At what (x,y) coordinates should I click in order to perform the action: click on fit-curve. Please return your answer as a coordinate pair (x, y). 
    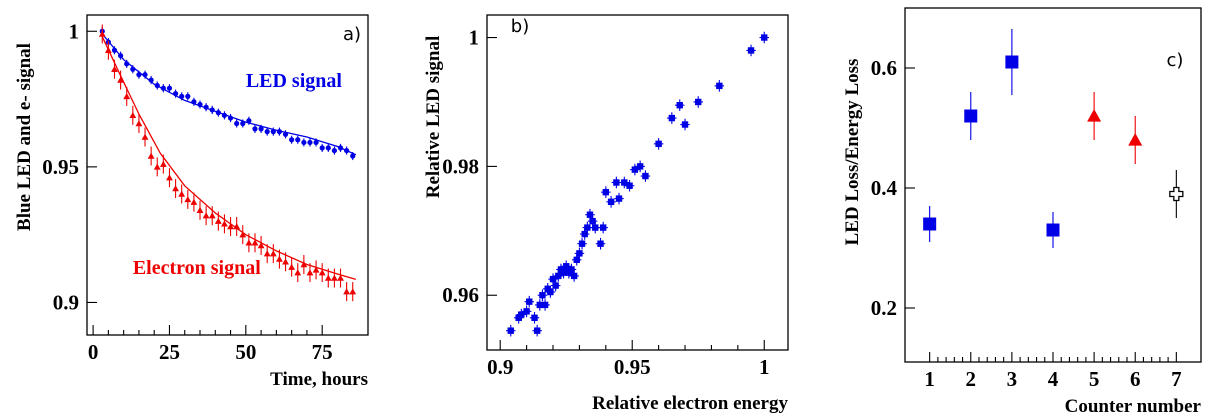
    Looking at the image, I should click on (229, 94).